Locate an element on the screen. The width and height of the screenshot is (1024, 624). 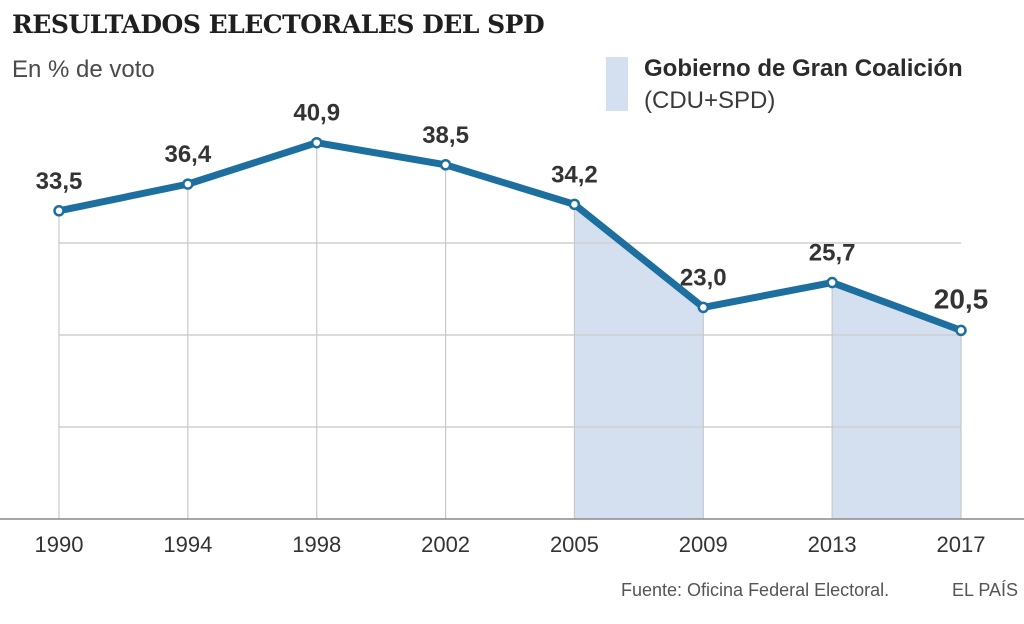
legend-subtitle: (CDU+SPD) is located at coordinates (710, 100).